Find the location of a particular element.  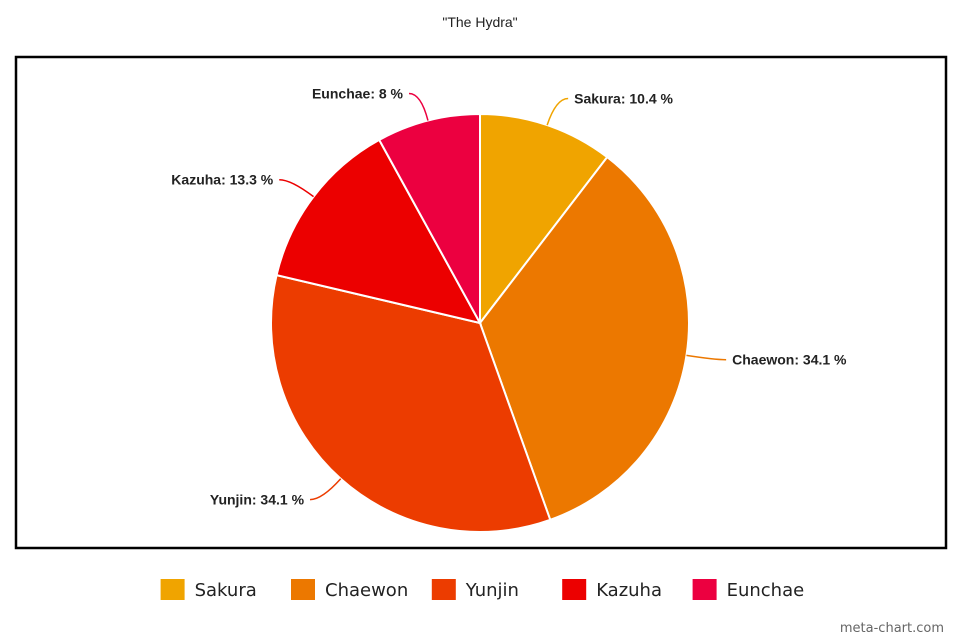

pie-slice-eunchae is located at coordinates (429, 218).